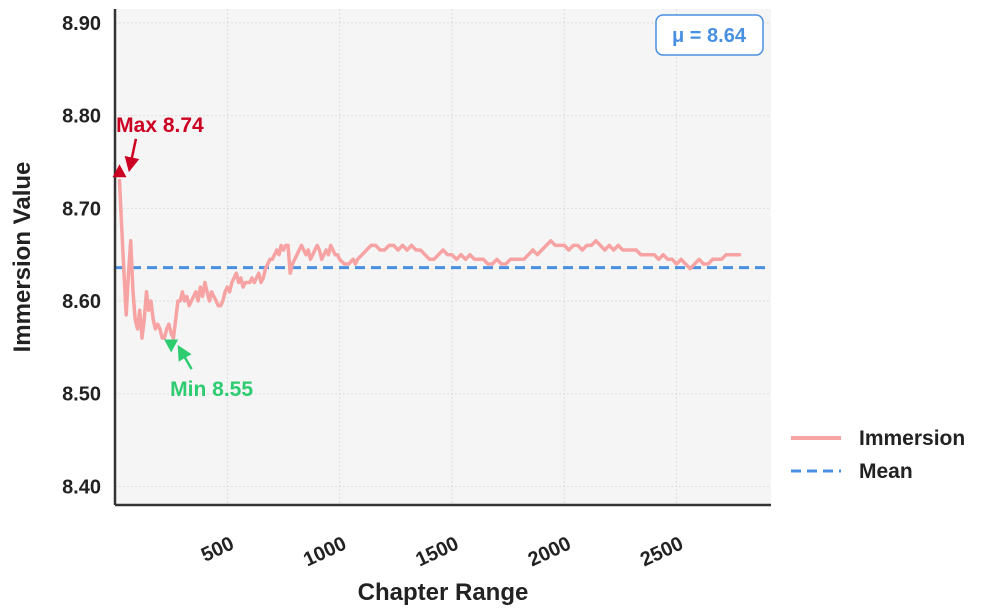 The height and width of the screenshot is (616, 997). I want to click on legend: Immersion Mean, so click(878, 455).